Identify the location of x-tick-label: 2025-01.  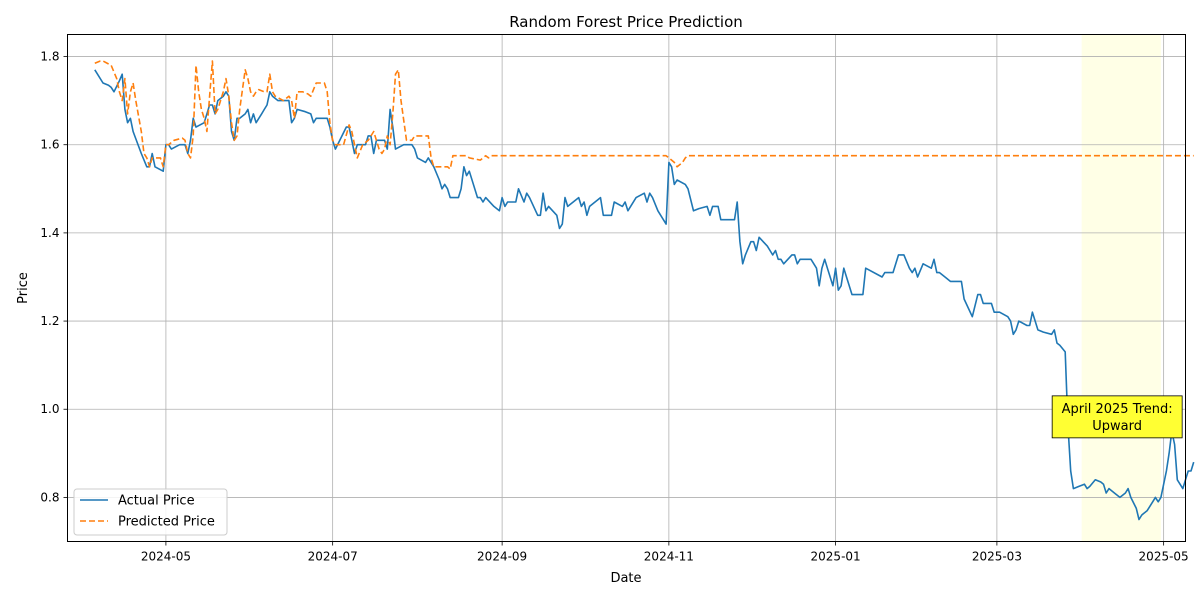
(836, 557).